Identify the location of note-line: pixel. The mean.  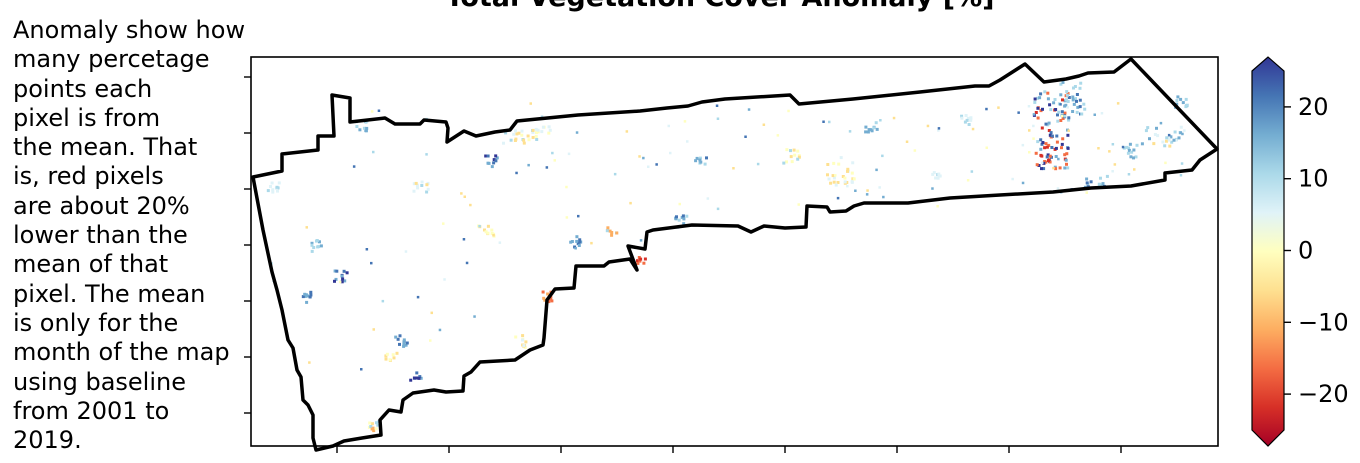
(109, 293).